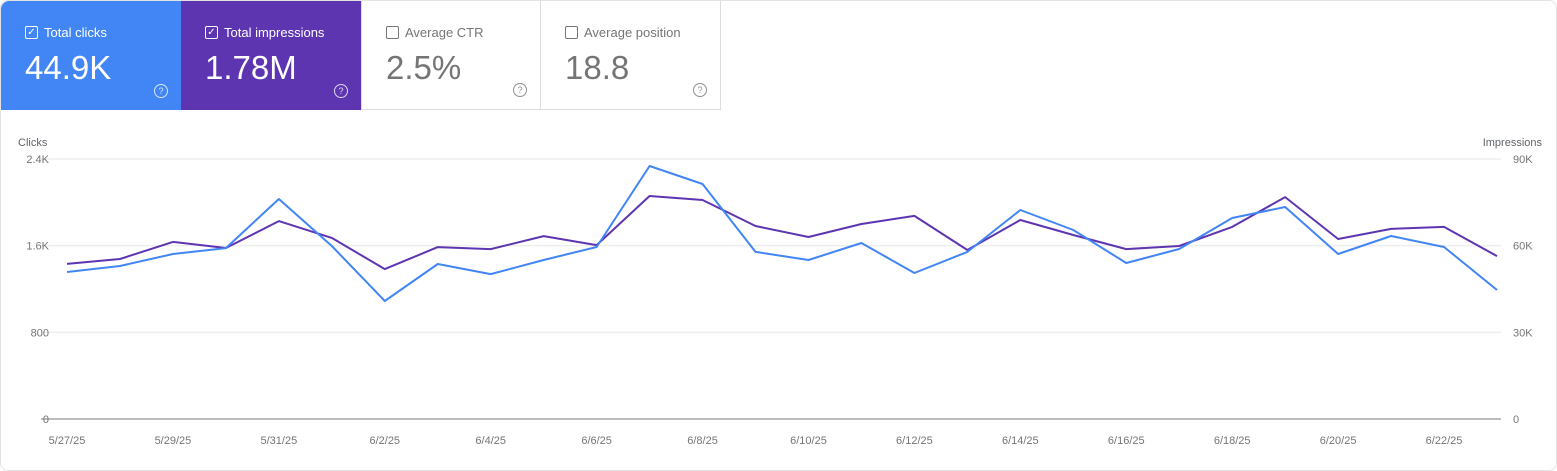 This screenshot has width=1557, height=471. Describe the element at coordinates (67, 441) in the screenshot. I see `x-tick-label: 5/27/25` at that location.